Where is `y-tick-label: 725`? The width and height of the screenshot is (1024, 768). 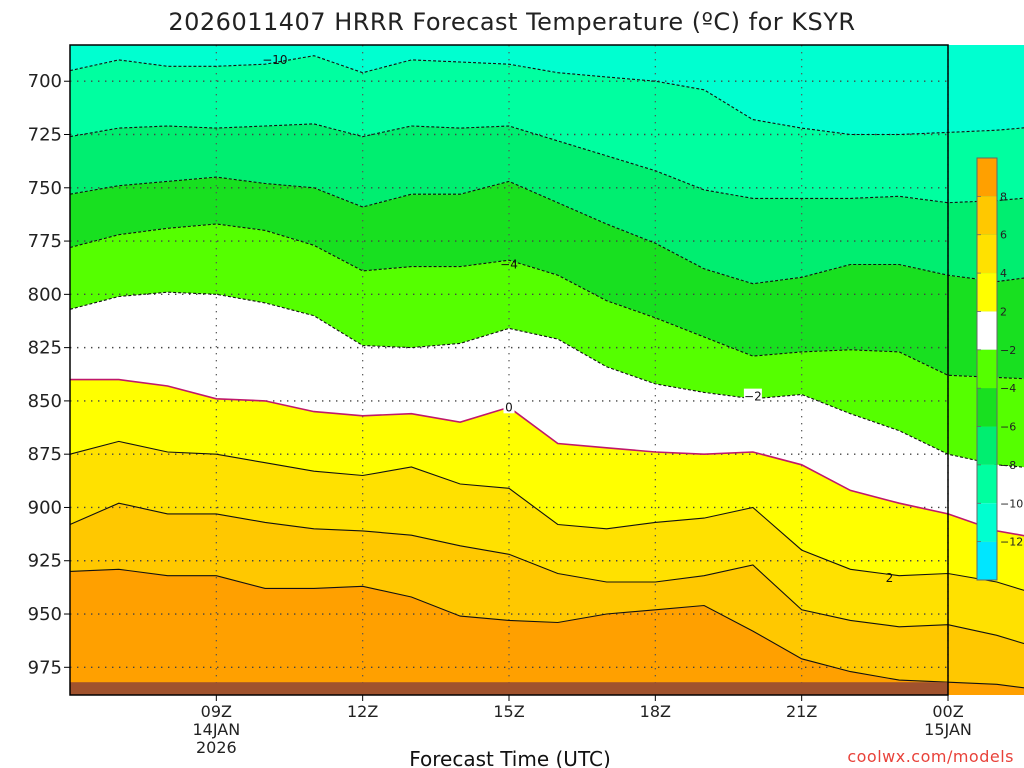 y-tick-label: 725 is located at coordinates (45, 135).